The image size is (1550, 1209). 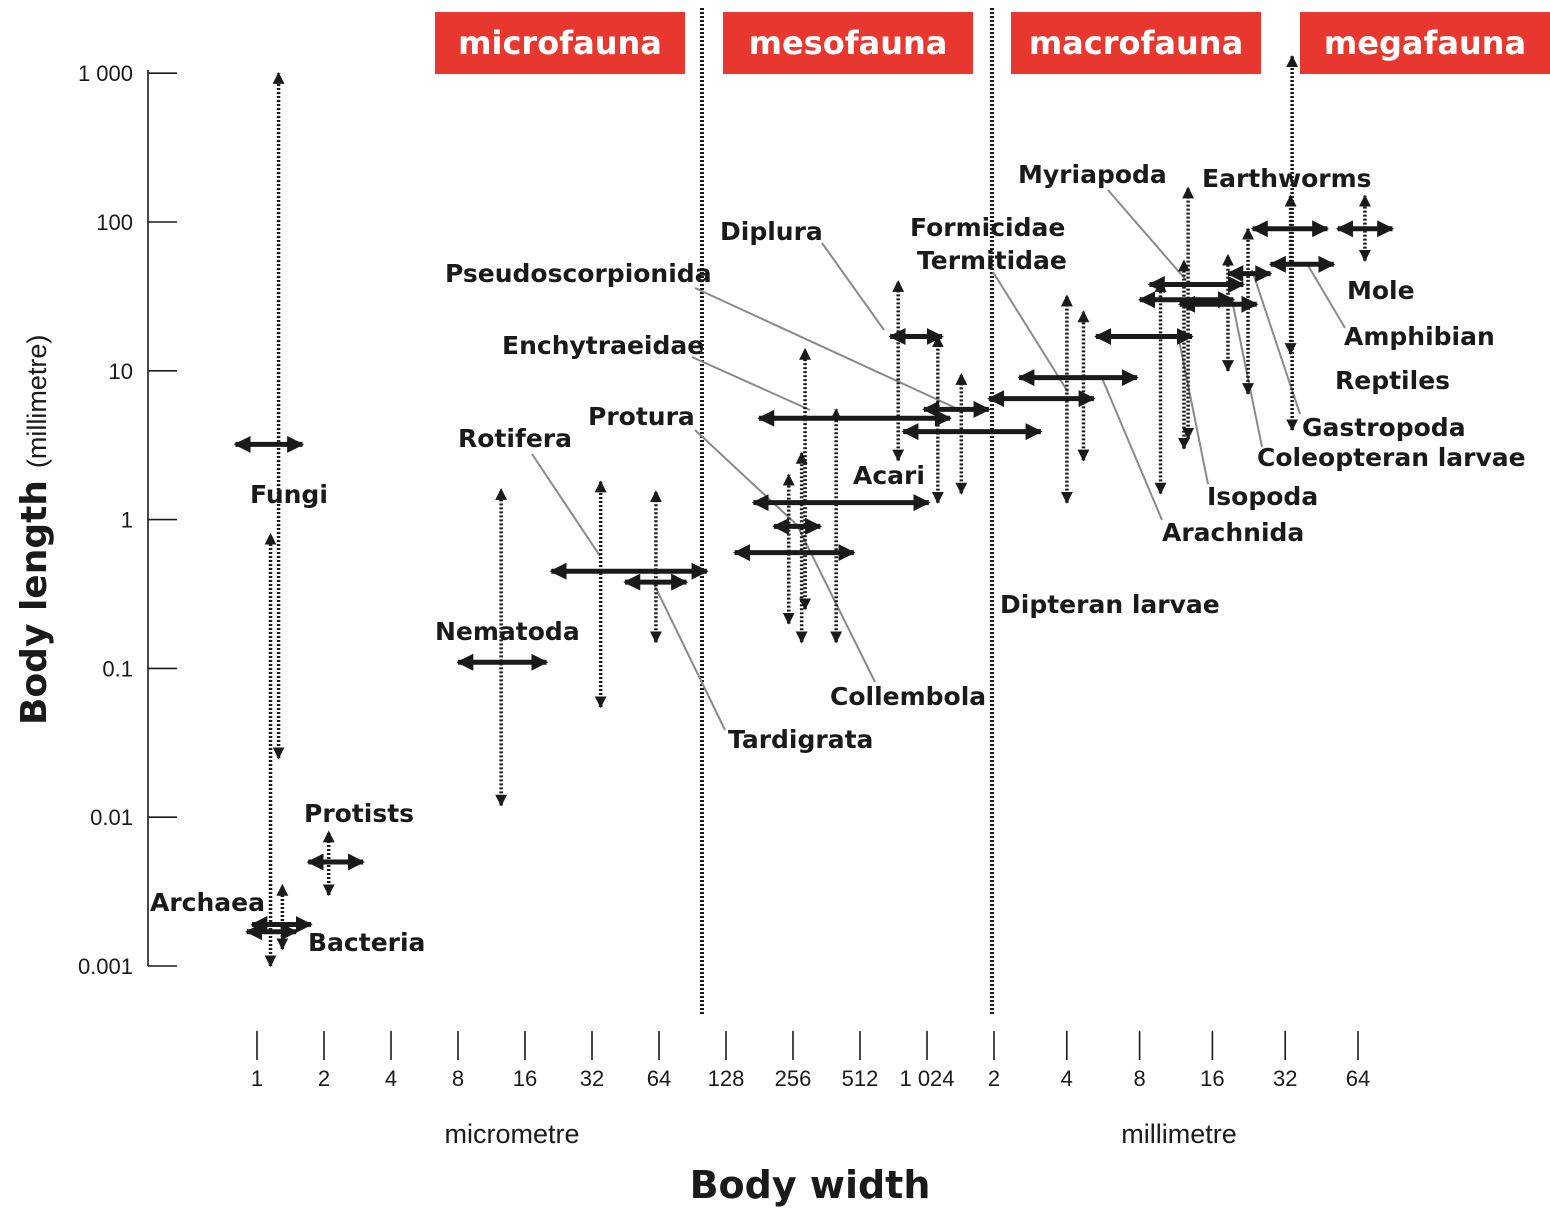 I want to click on mark-earthworms, so click(x=1290, y=243).